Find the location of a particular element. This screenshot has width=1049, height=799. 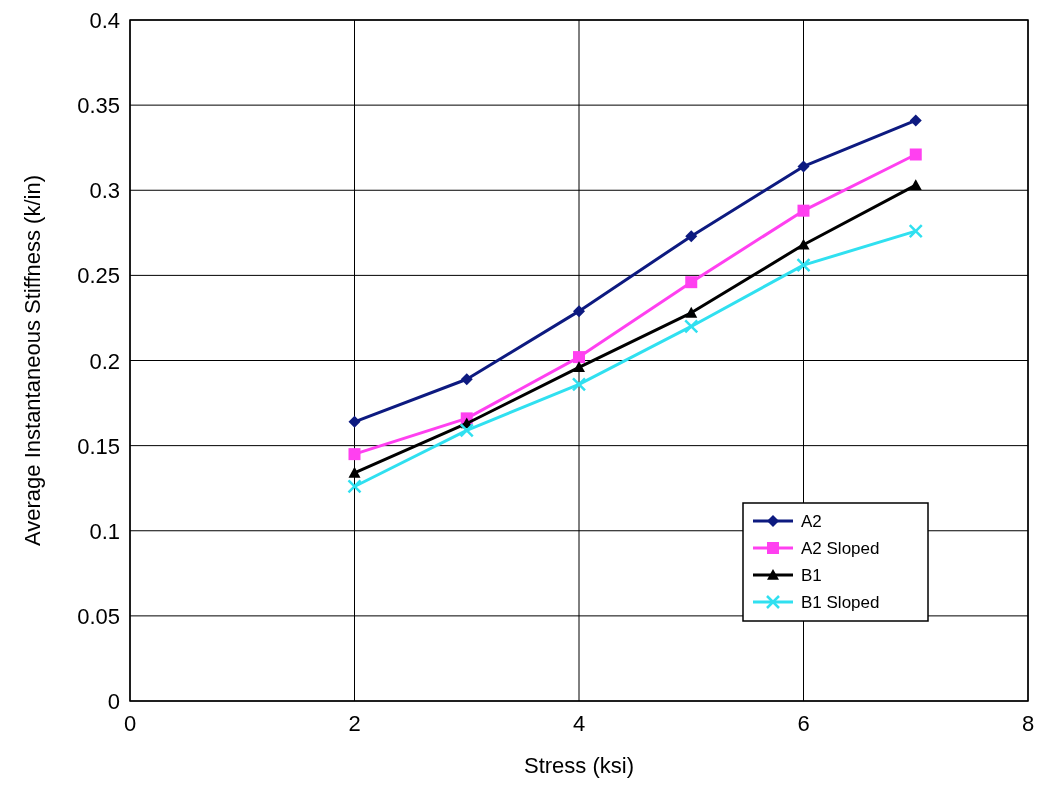

y-tick-label: 0.1 is located at coordinates (104, 531).